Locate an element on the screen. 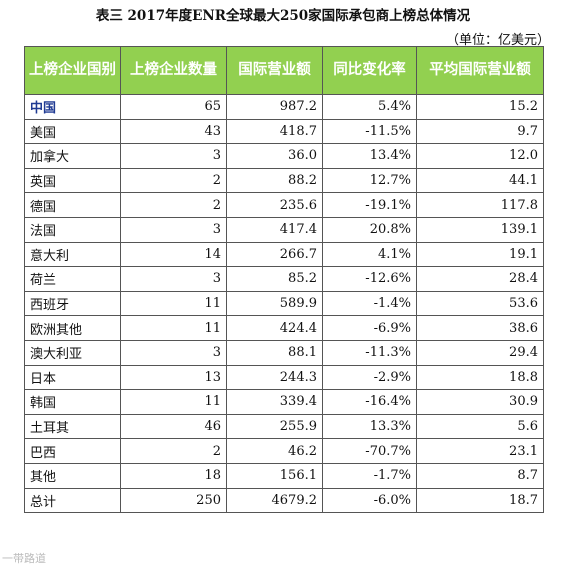  cell-intl-revenue: 88.1 is located at coordinates (274, 352).